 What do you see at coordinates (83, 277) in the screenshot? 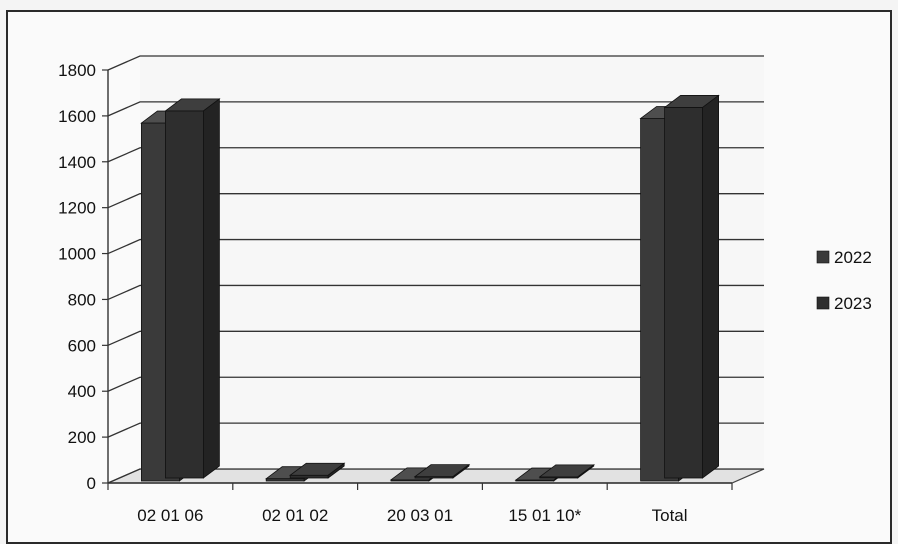
I see `y-axis: 0 200 400 600 800 1000 1200 1400 1600 1800` at bounding box center [83, 277].